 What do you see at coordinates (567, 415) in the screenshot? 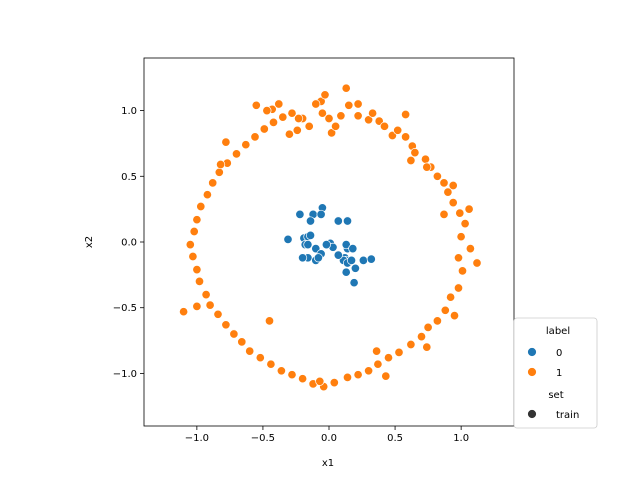
I see `legend-label-train: train` at bounding box center [567, 415].